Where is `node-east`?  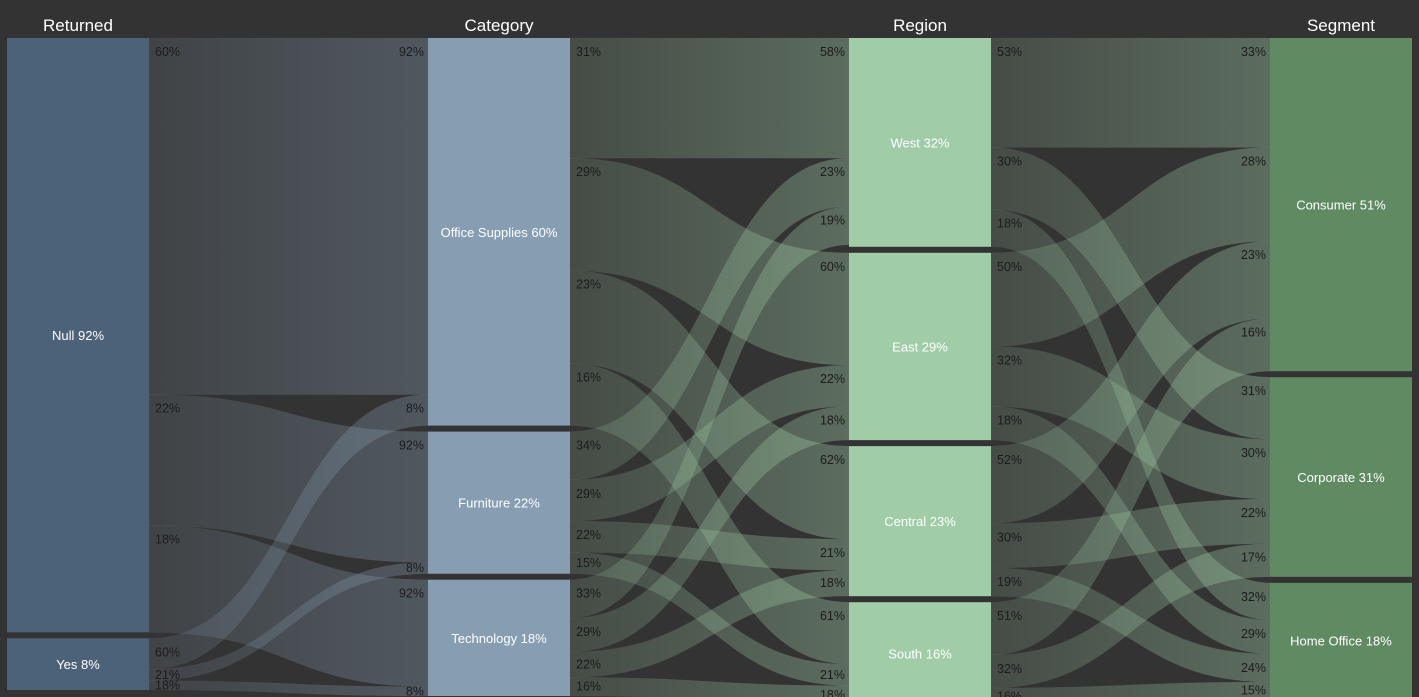 node-east is located at coordinates (920, 346).